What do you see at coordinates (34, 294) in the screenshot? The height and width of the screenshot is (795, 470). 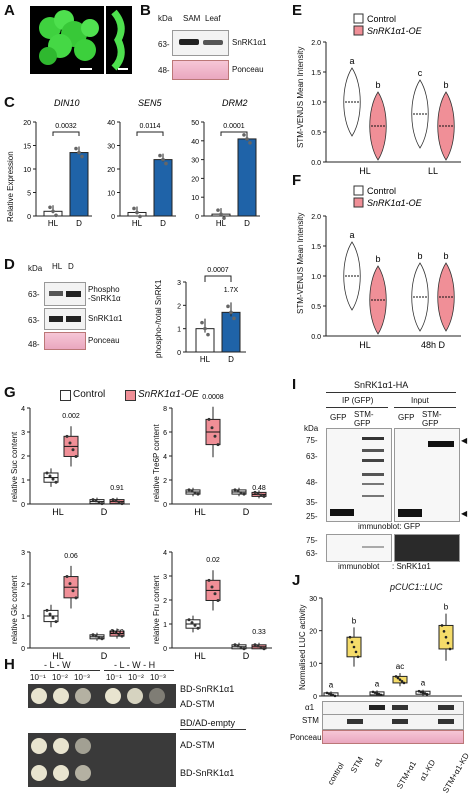 I see `mw-d1: 63-` at bounding box center [34, 294].